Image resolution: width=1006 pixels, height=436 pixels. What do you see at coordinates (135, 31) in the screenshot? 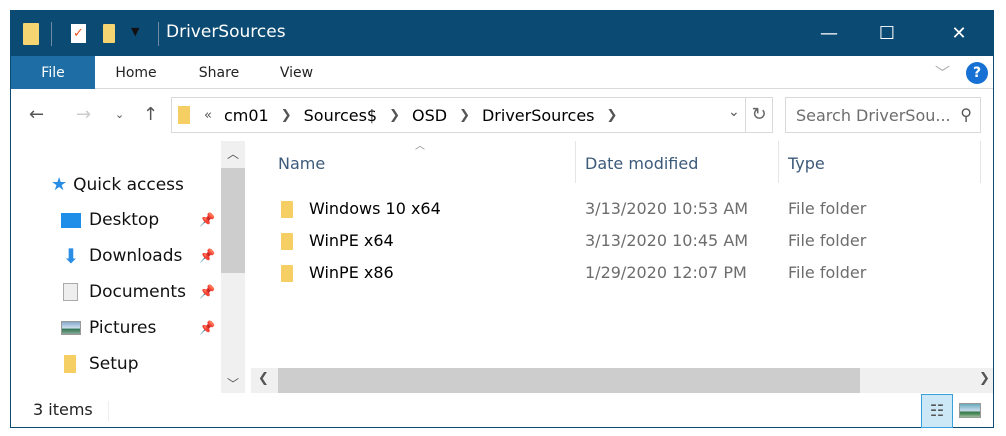
I see `customize-toolbar-icon: ▼` at bounding box center [135, 31].